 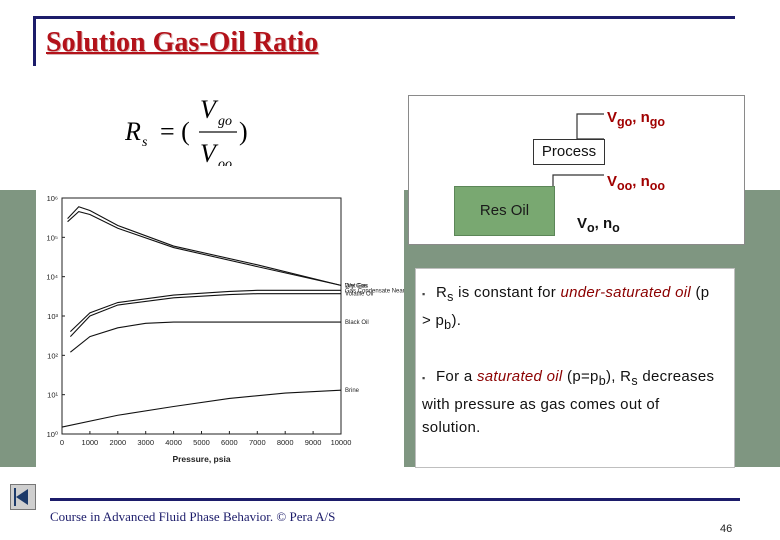 I want to click on page-number: 46, so click(x=726, y=529).